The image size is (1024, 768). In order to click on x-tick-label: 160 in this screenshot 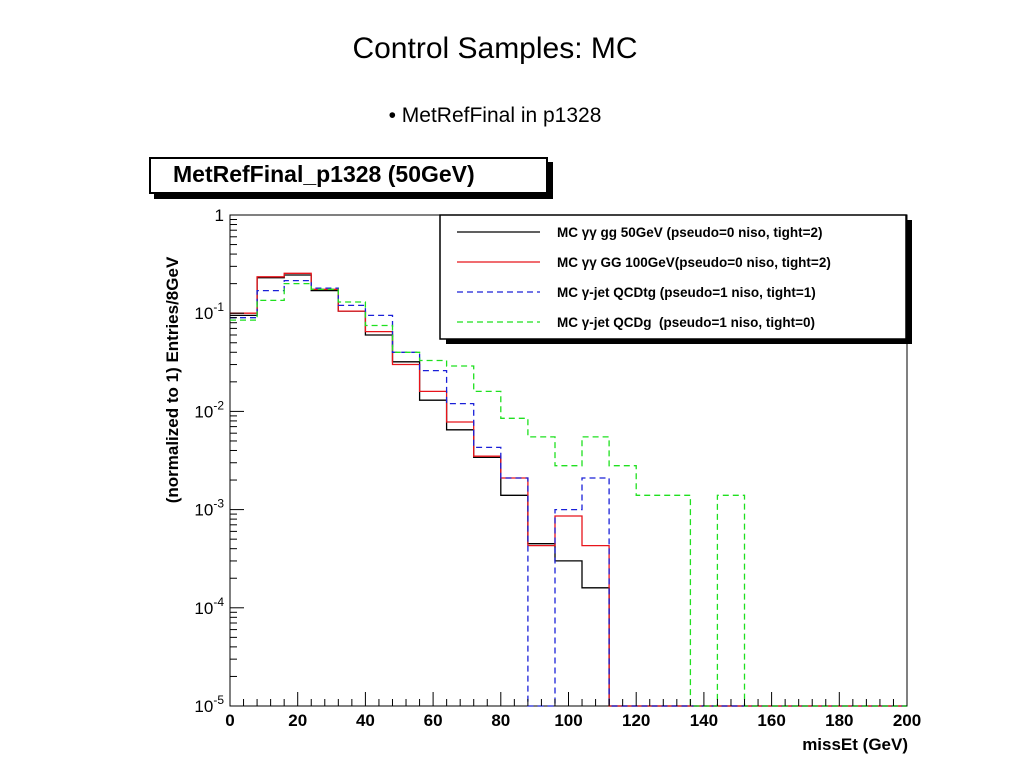, I will do `click(771, 720)`.